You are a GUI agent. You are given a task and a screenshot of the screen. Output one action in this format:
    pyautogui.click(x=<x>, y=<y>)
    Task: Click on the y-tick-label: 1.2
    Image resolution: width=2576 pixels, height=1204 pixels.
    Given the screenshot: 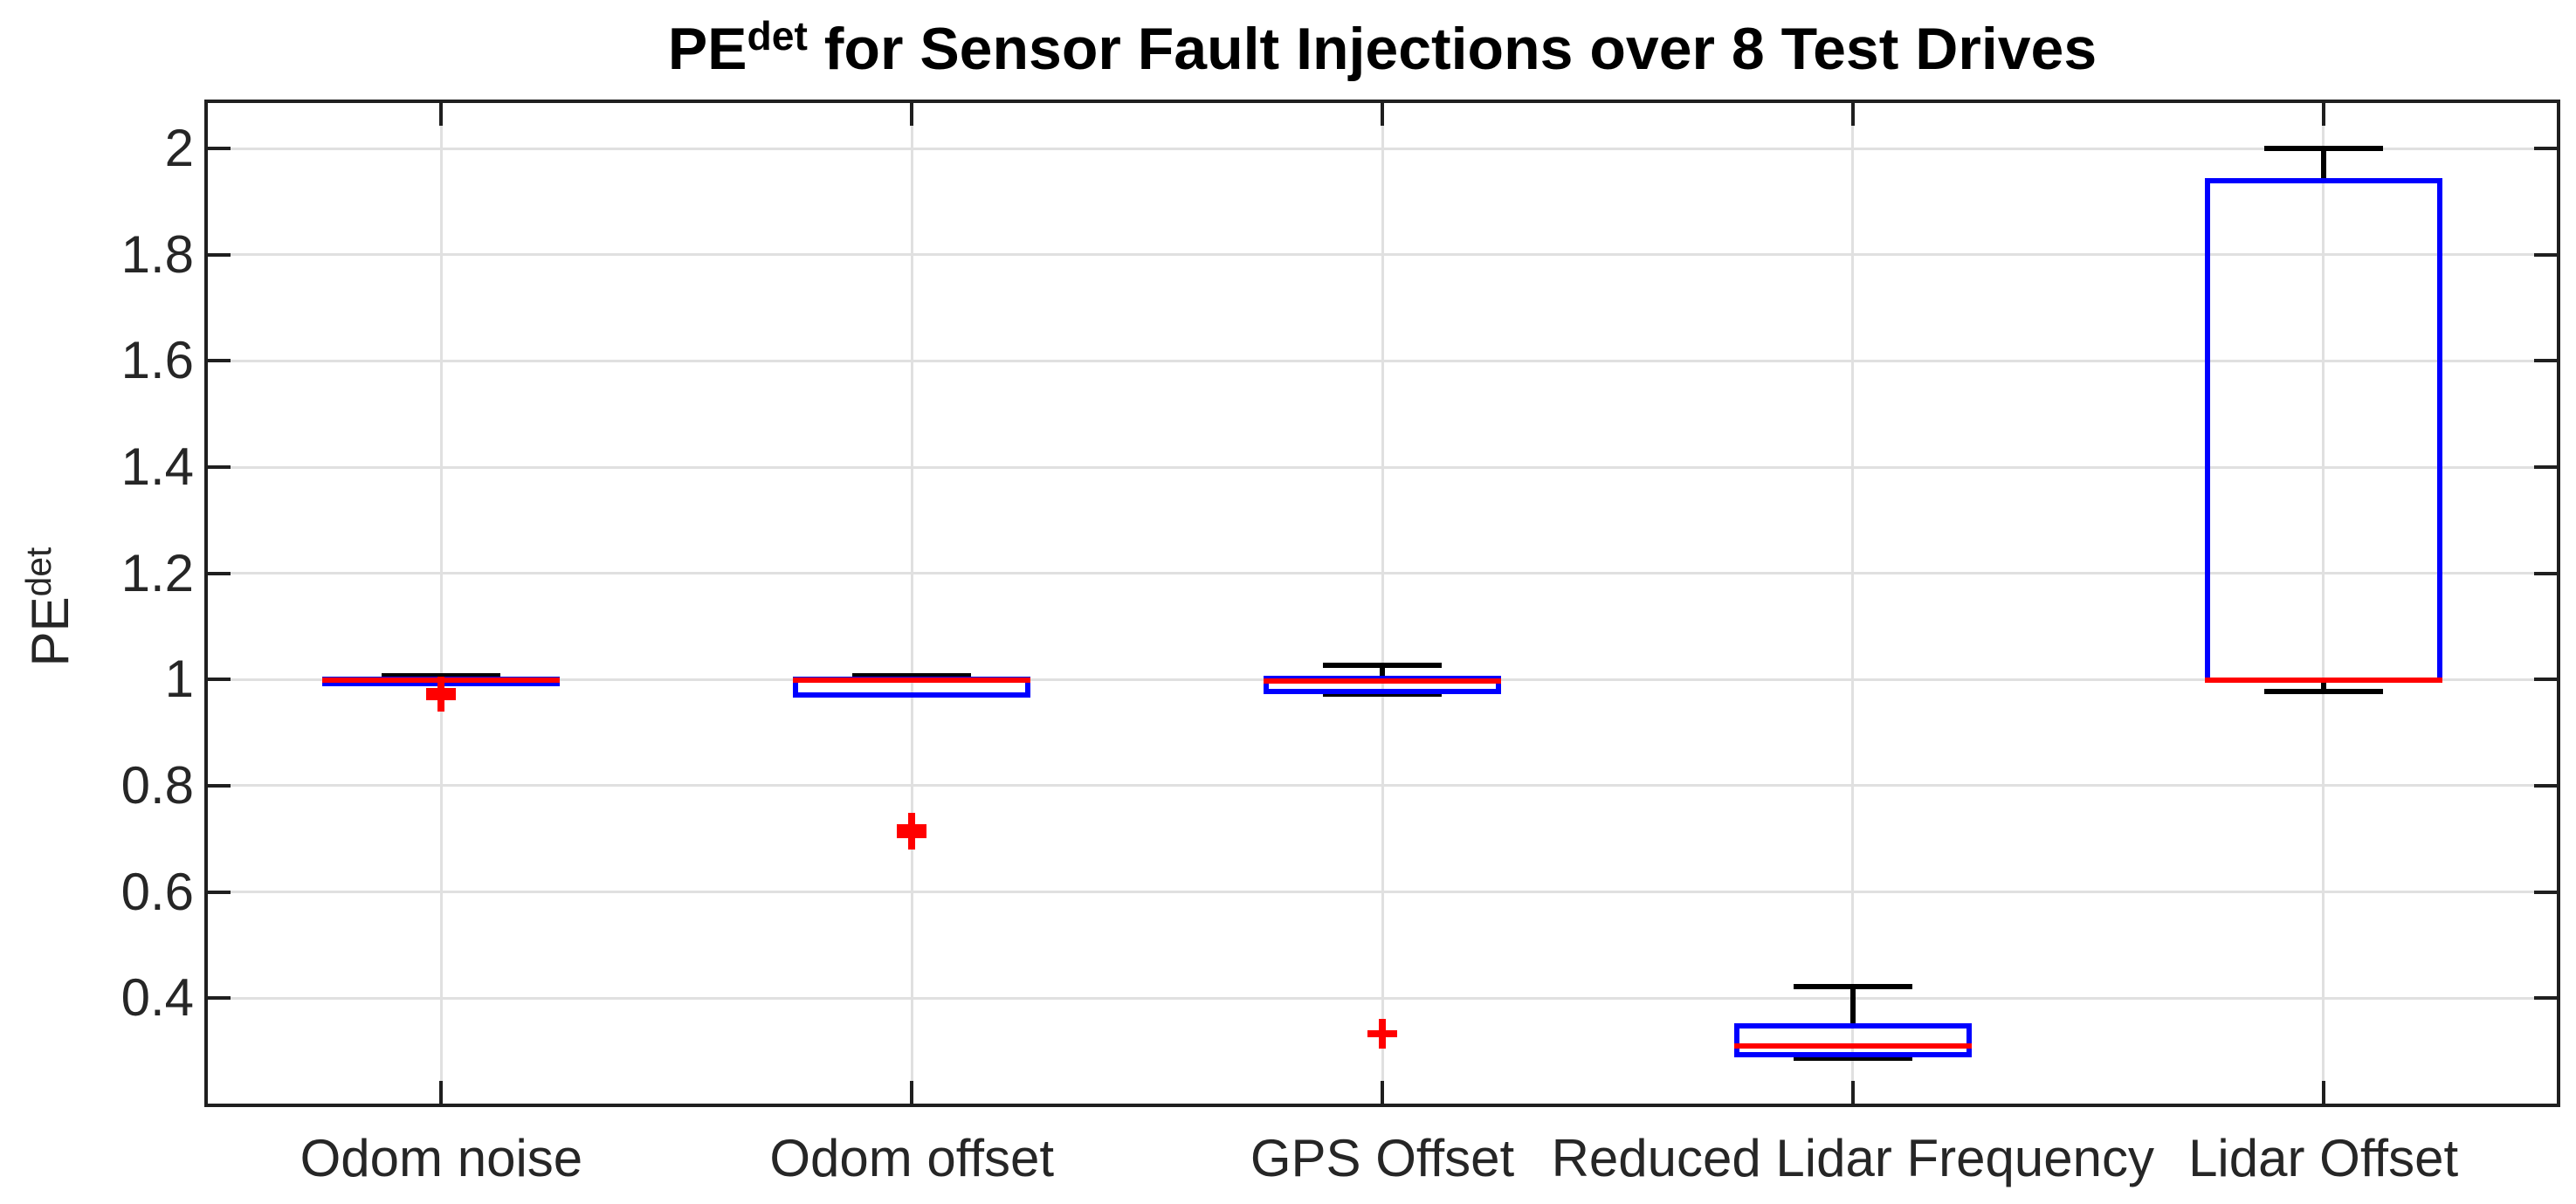 What is the action you would take?
    pyautogui.click(x=157, y=572)
    